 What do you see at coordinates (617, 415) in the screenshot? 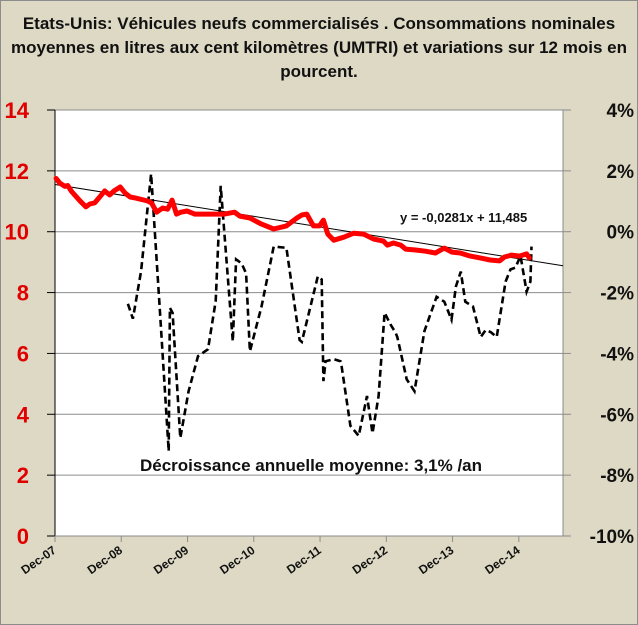
I see `right-tick-label: -6%` at bounding box center [617, 415].